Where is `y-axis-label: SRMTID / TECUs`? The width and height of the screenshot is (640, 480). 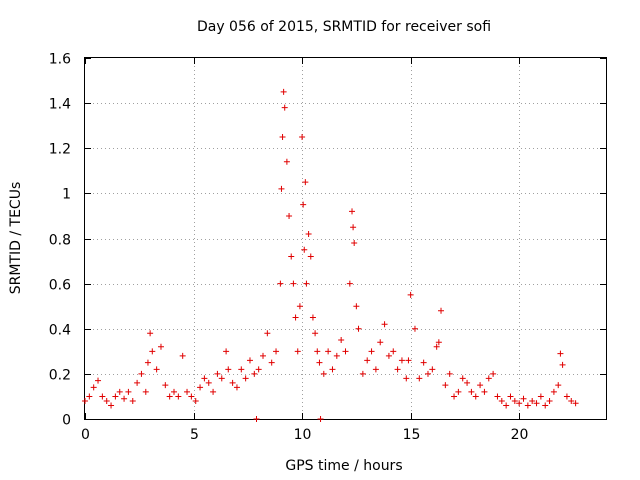 y-axis-label: SRMTID / TECUs is located at coordinates (16, 238).